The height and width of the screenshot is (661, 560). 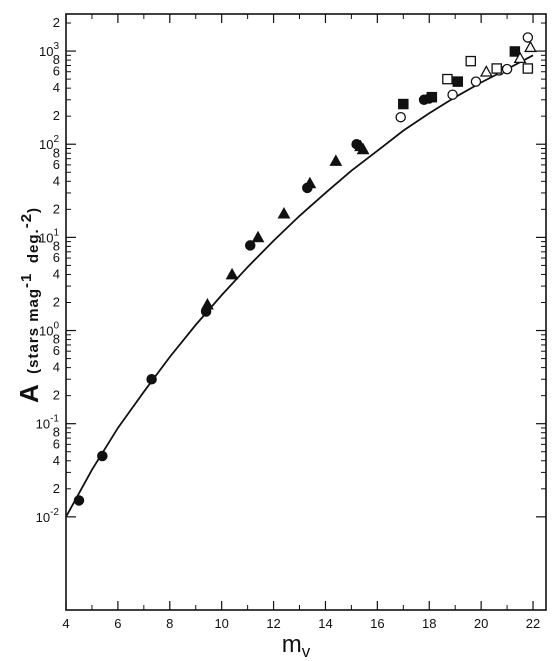 What do you see at coordinates (48, 423) in the screenshot?
I see `y-decade-label: 10-1` at bounding box center [48, 423].